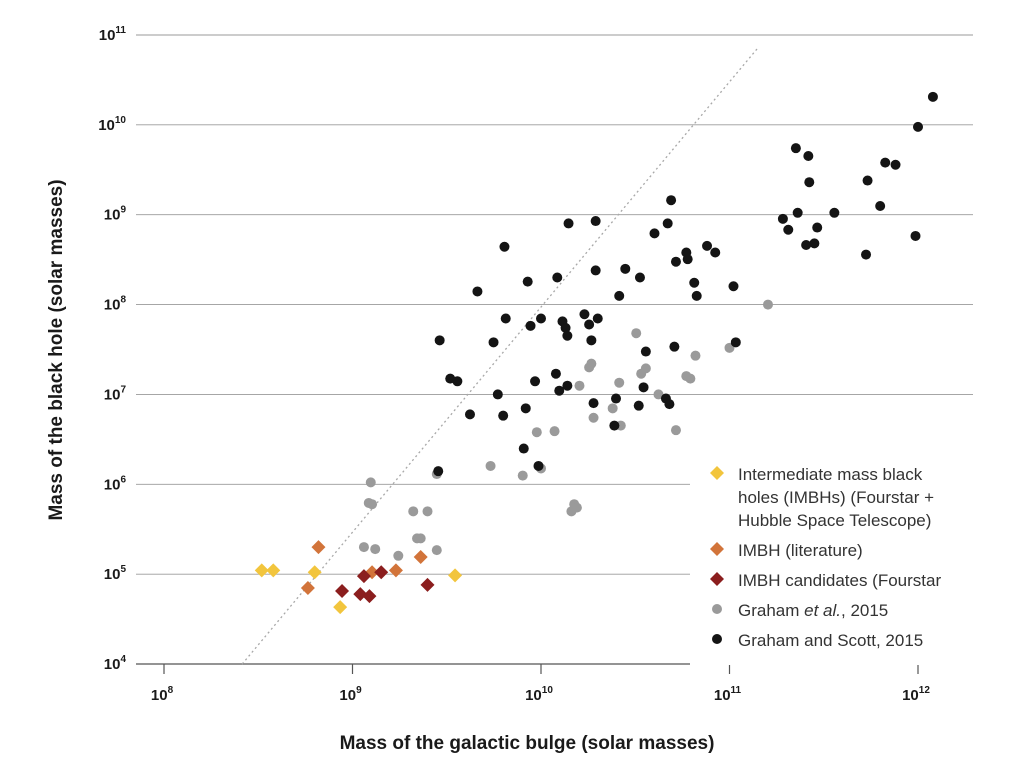 The image size is (1024, 773). I want to click on y-tick-label: 10⁶, so click(115, 483).